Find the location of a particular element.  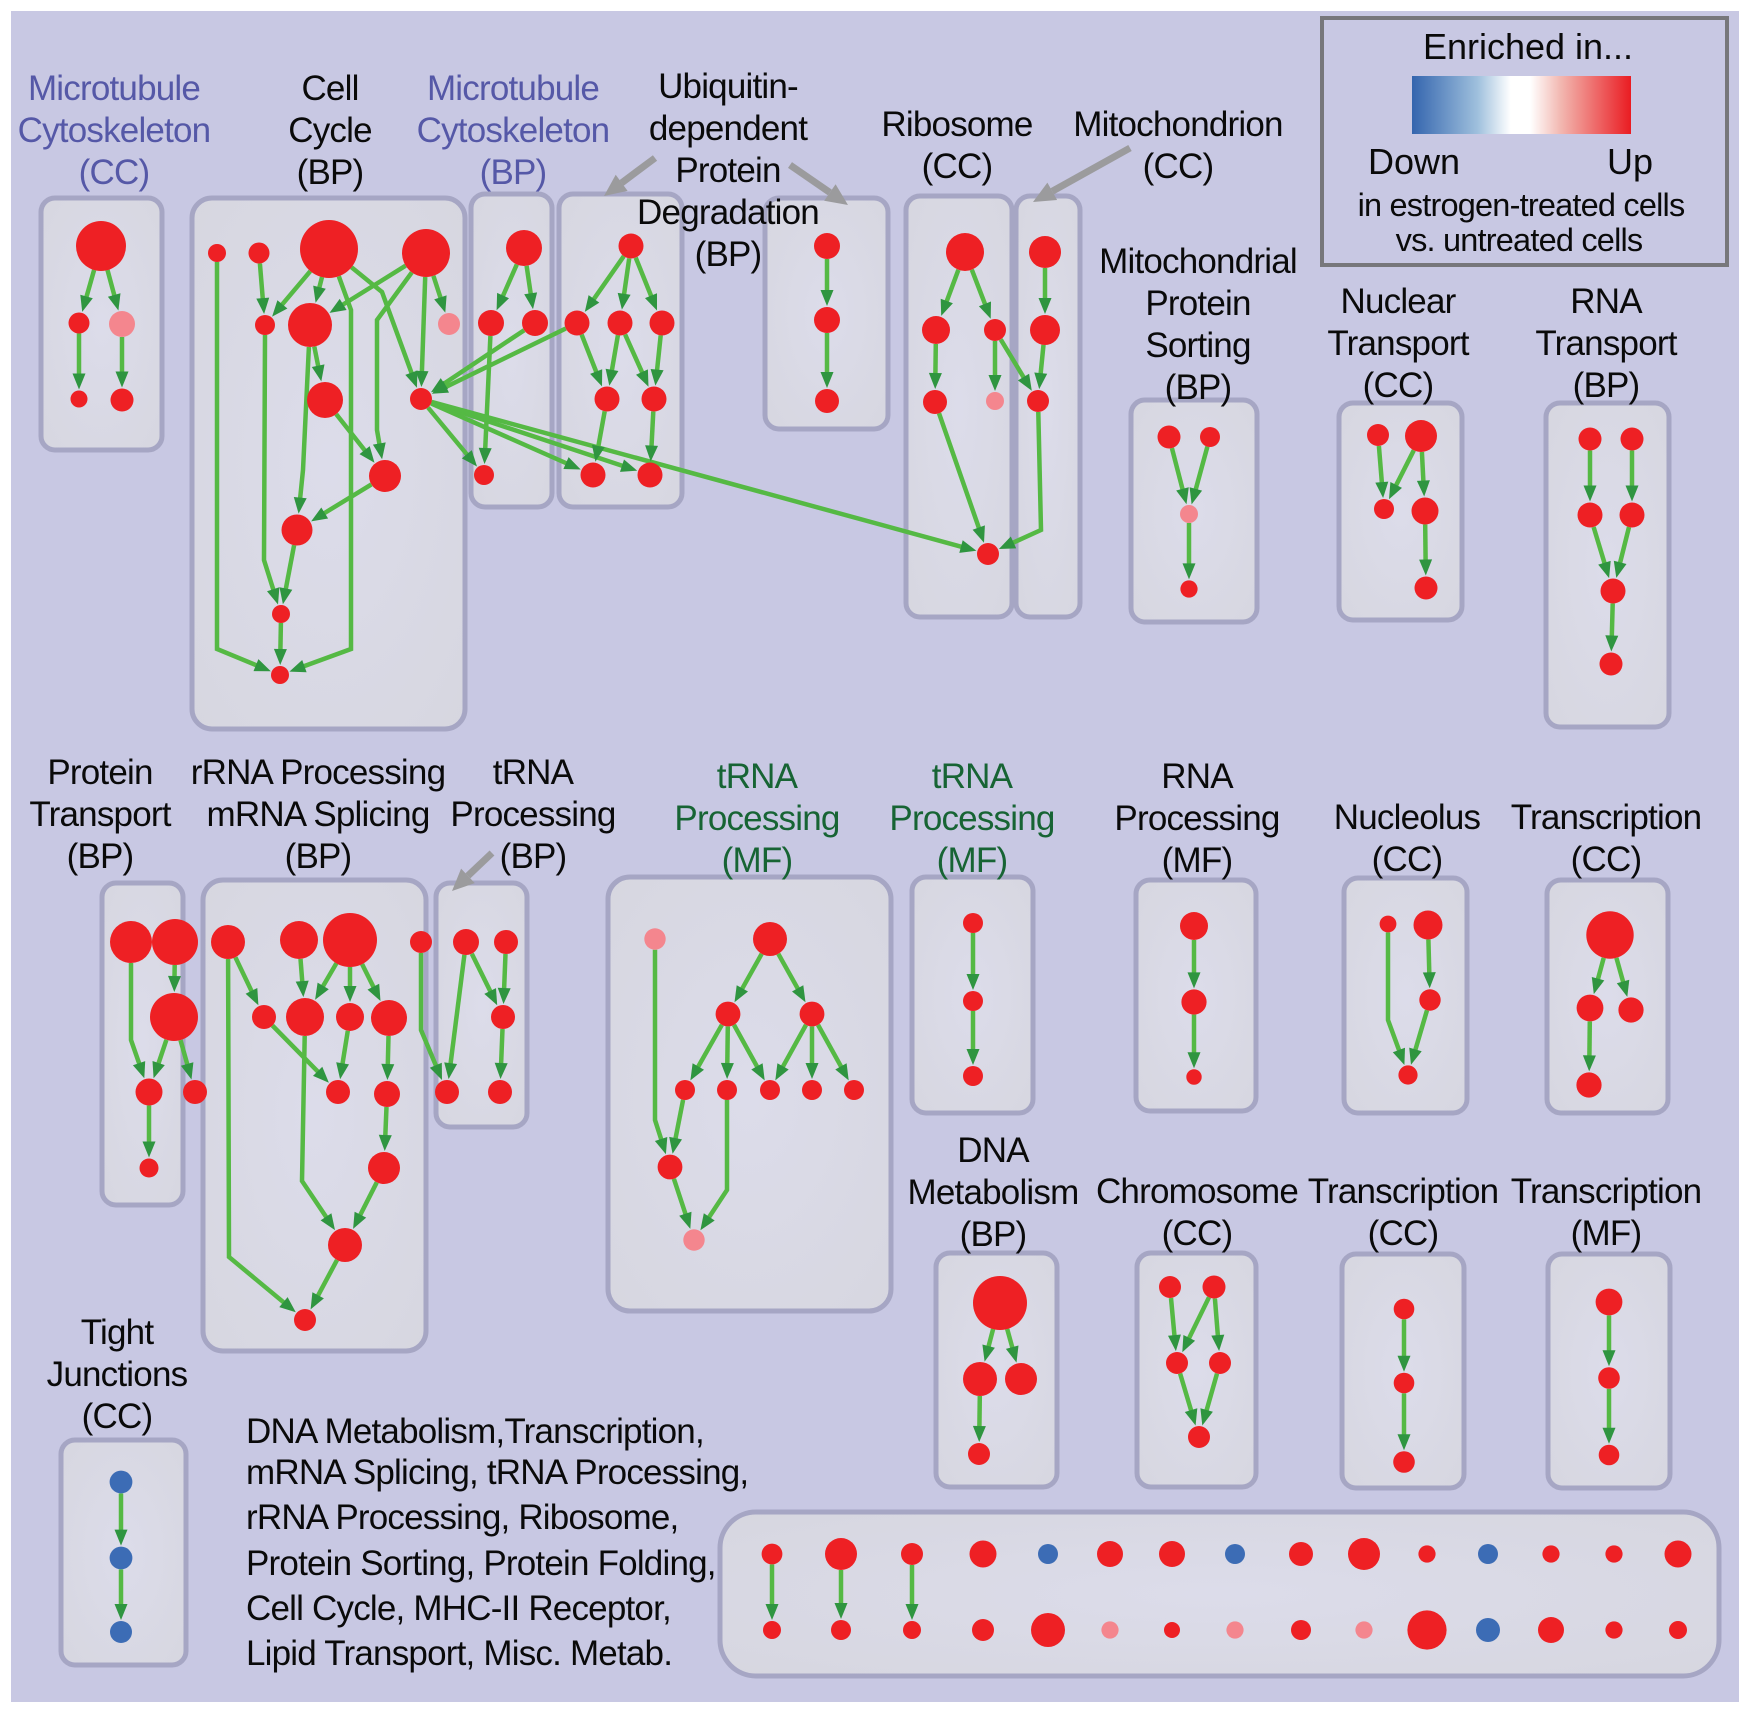

svg-text: Junctions is located at coordinates (117, 1374).